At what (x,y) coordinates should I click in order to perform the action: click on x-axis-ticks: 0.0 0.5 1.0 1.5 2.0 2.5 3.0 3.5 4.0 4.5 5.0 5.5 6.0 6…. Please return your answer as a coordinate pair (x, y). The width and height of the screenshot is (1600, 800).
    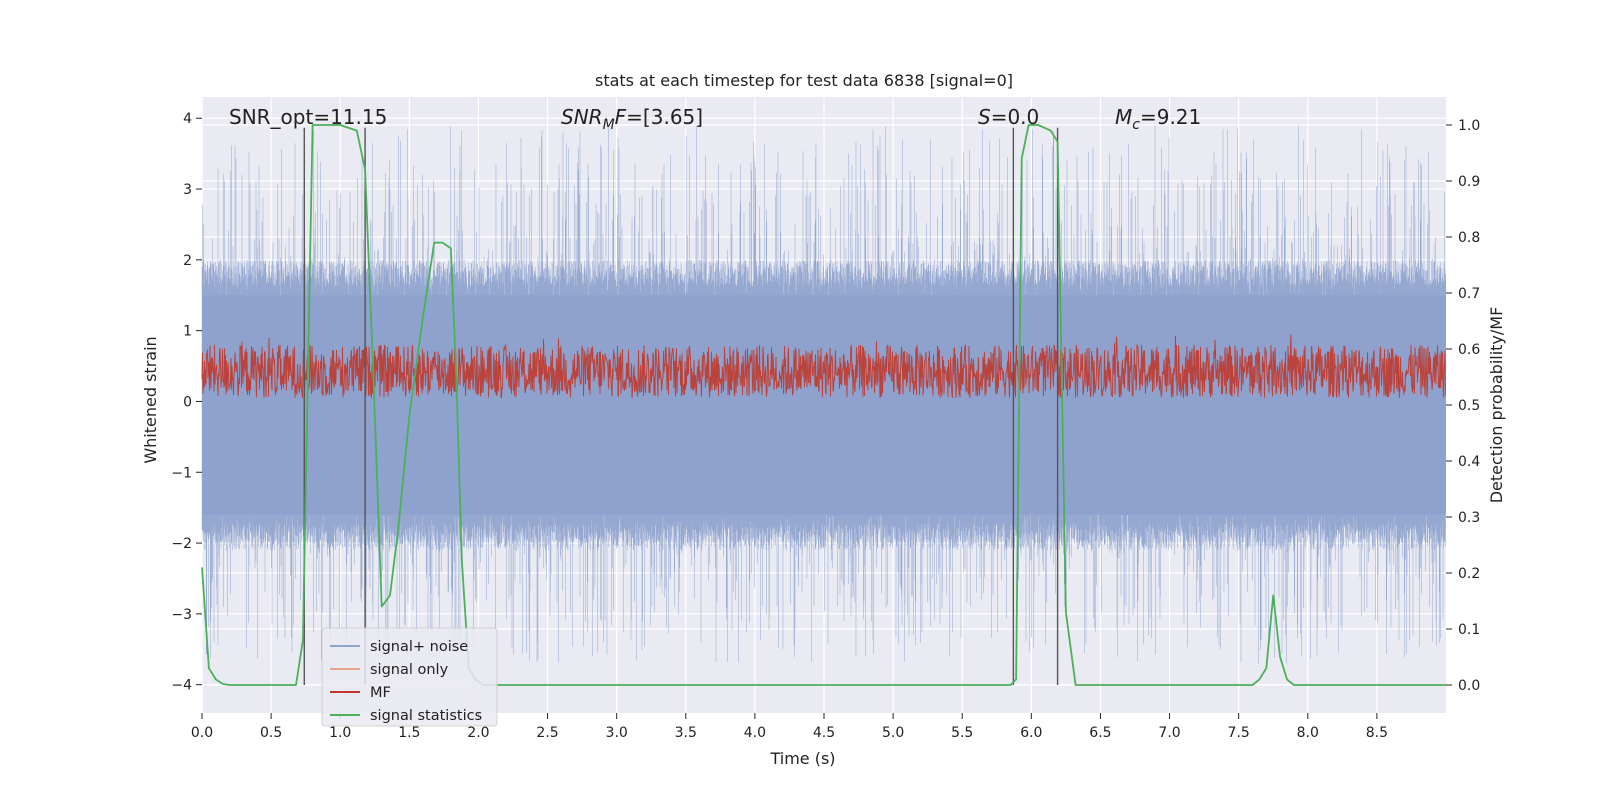
    Looking at the image, I should click on (789, 727).